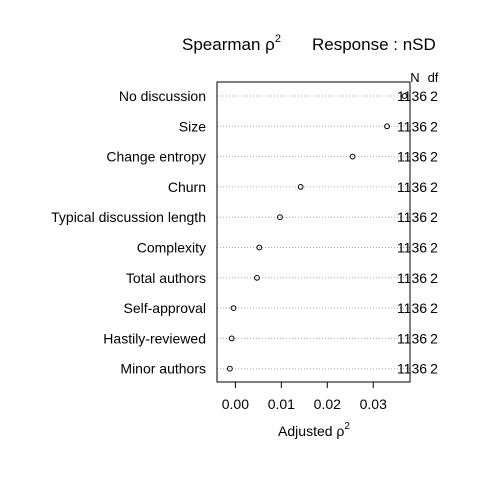 The height and width of the screenshot is (485, 480). I want to click on row-label: Typical discussion length, so click(128, 217).